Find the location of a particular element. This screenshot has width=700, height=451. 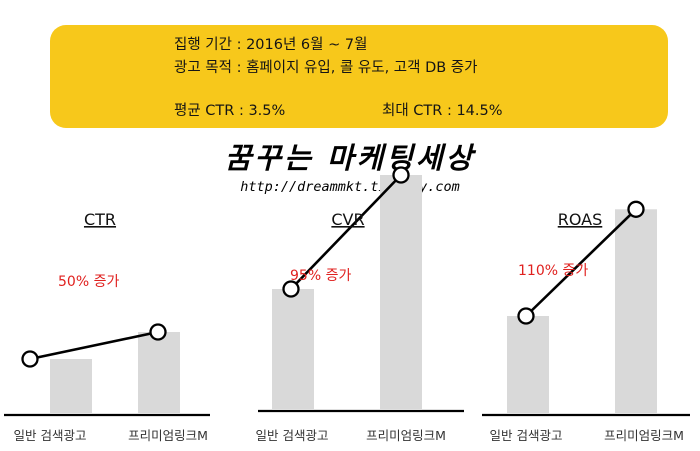

cvr-chart-title: CVR is located at coordinates (347, 219).